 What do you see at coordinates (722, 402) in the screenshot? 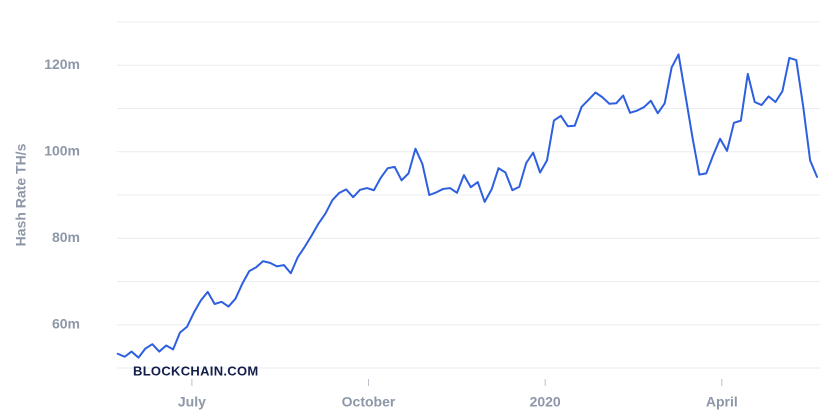
I see `x-tick-label: April` at bounding box center [722, 402].